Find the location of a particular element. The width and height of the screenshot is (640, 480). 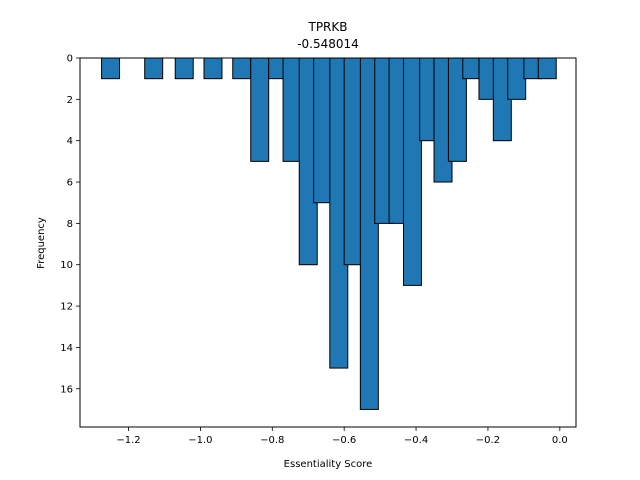

x-tick-label: −0.8 is located at coordinates (272, 440).